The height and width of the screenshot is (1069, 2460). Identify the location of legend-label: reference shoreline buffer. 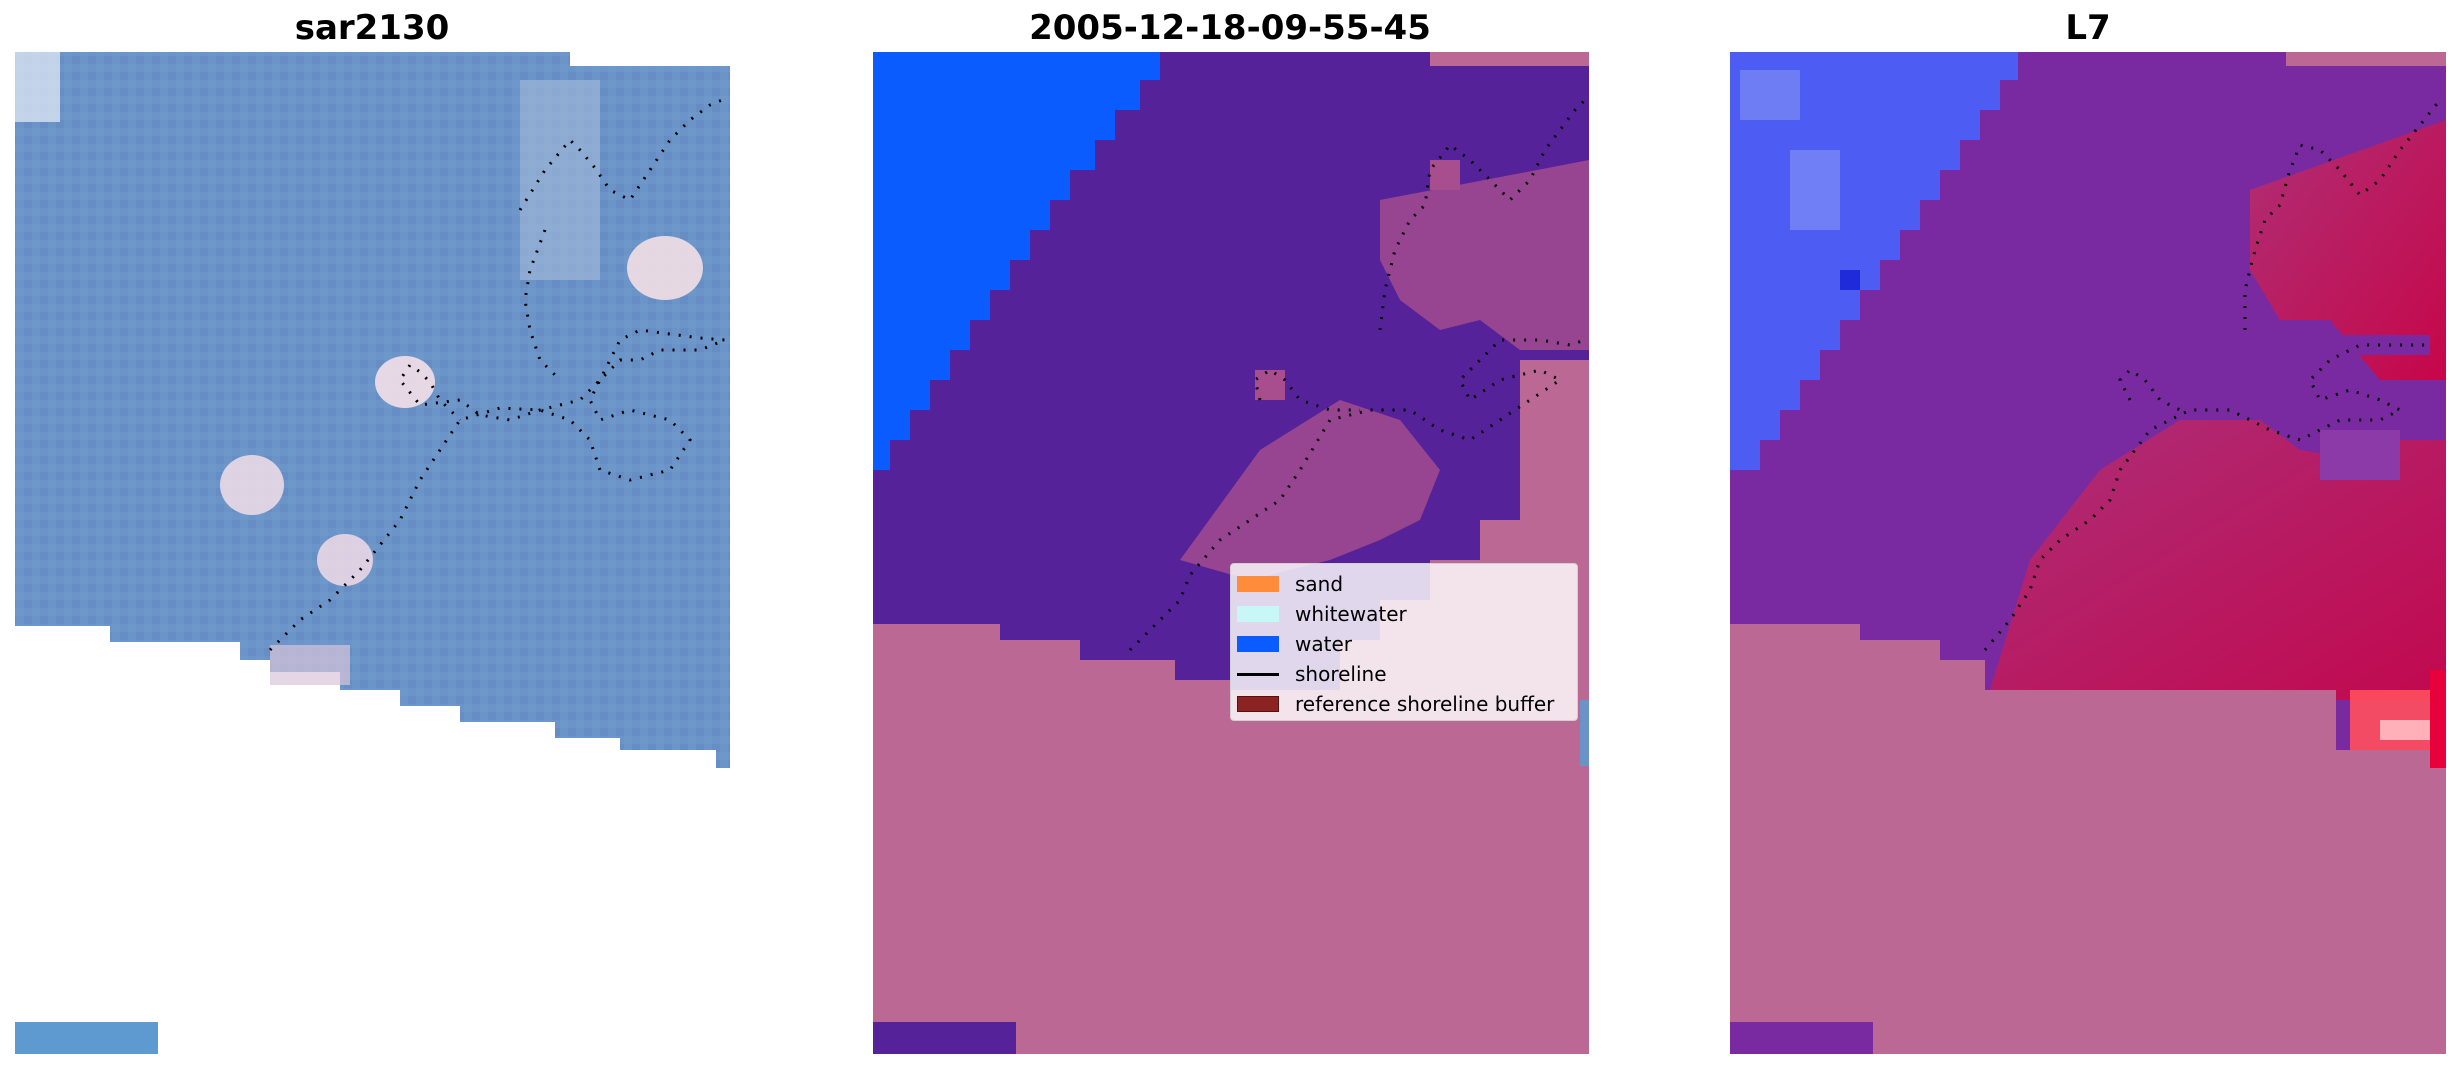
(1425, 704).